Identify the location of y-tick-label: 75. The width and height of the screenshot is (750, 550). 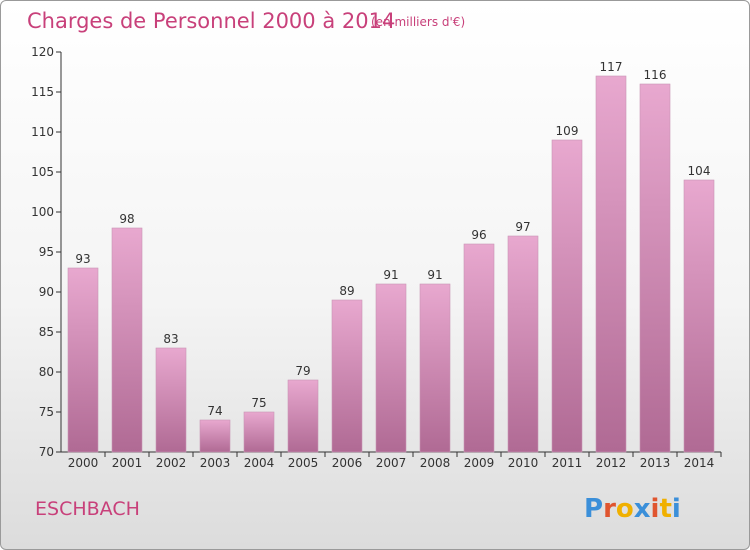
(46, 412).